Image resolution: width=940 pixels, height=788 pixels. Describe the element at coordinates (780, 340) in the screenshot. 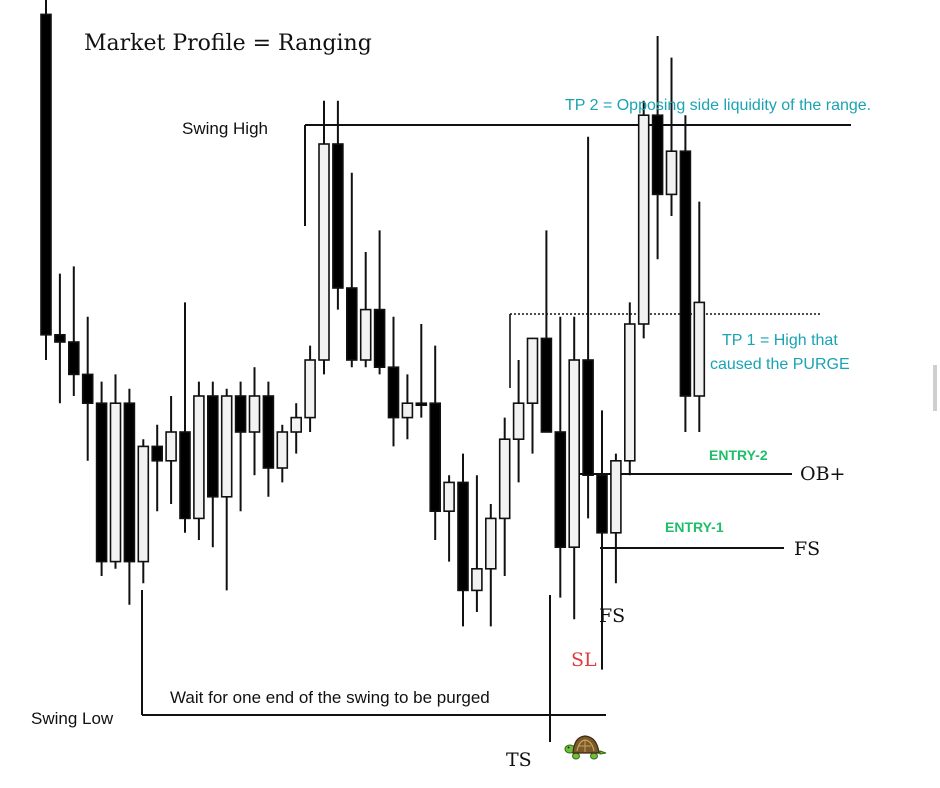

I see `tp1-annotation-line1: TP 1 = High that` at that location.